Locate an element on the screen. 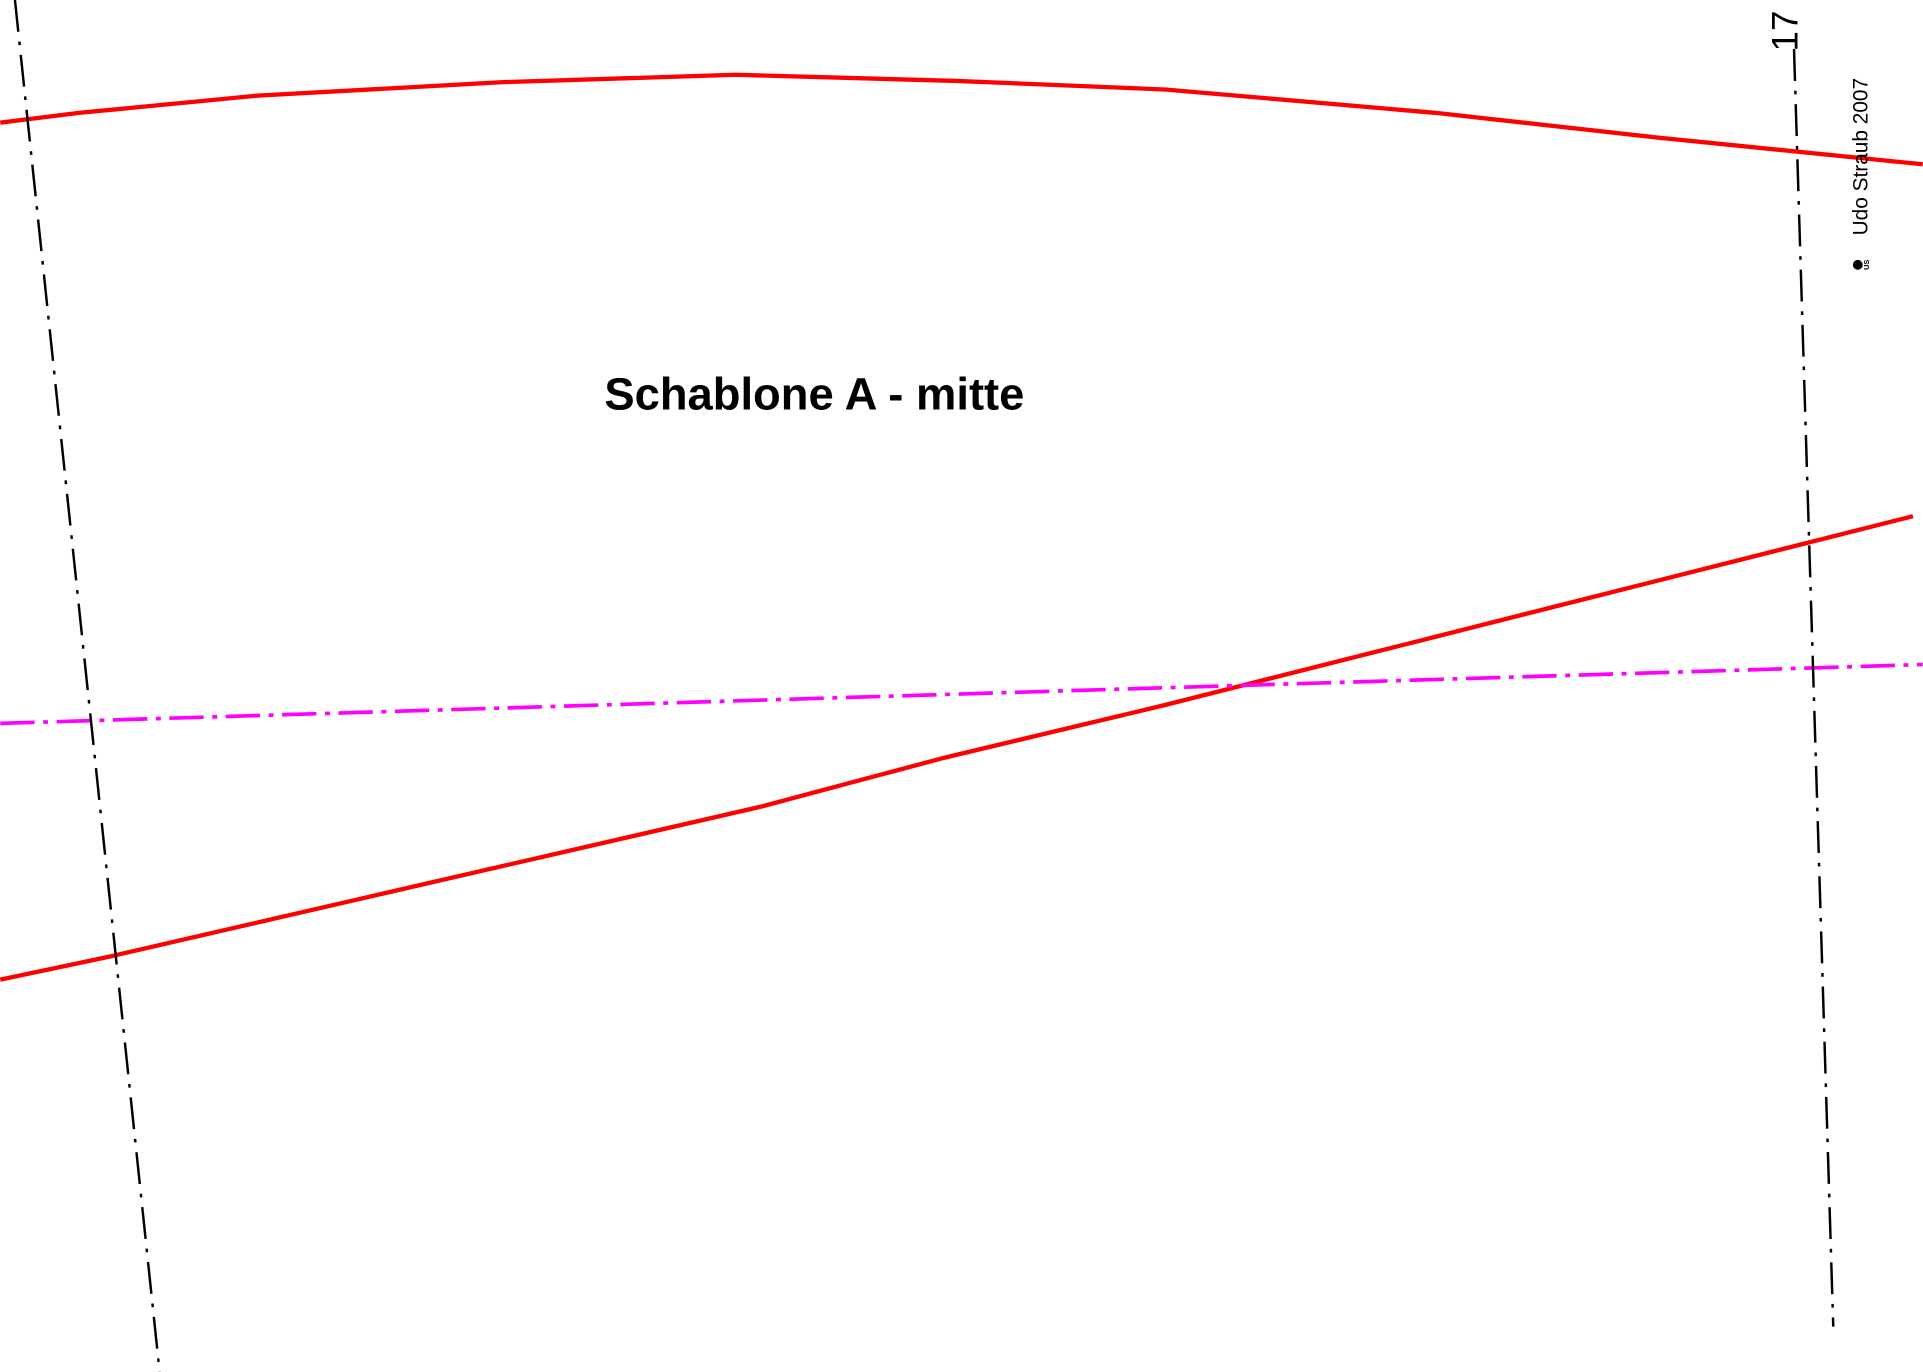  copyright: Udo Straub 2007 is located at coordinates (1861, 156).